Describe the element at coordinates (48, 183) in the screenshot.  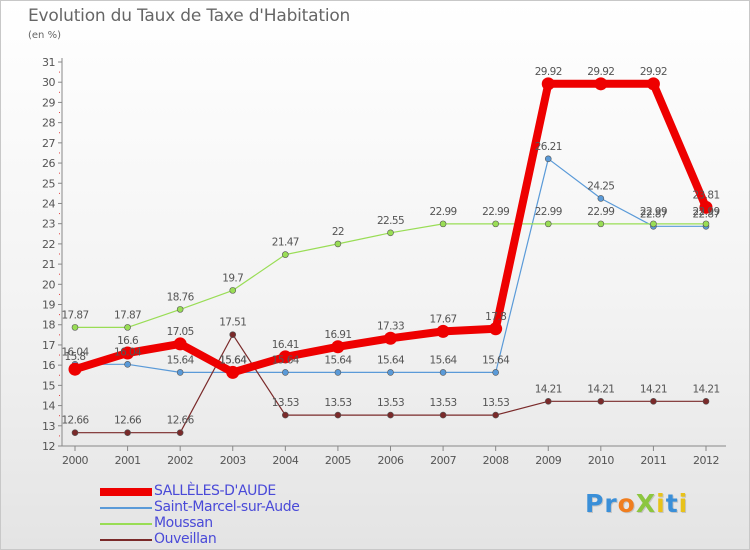
I see `y-tick-label: 25` at that location.